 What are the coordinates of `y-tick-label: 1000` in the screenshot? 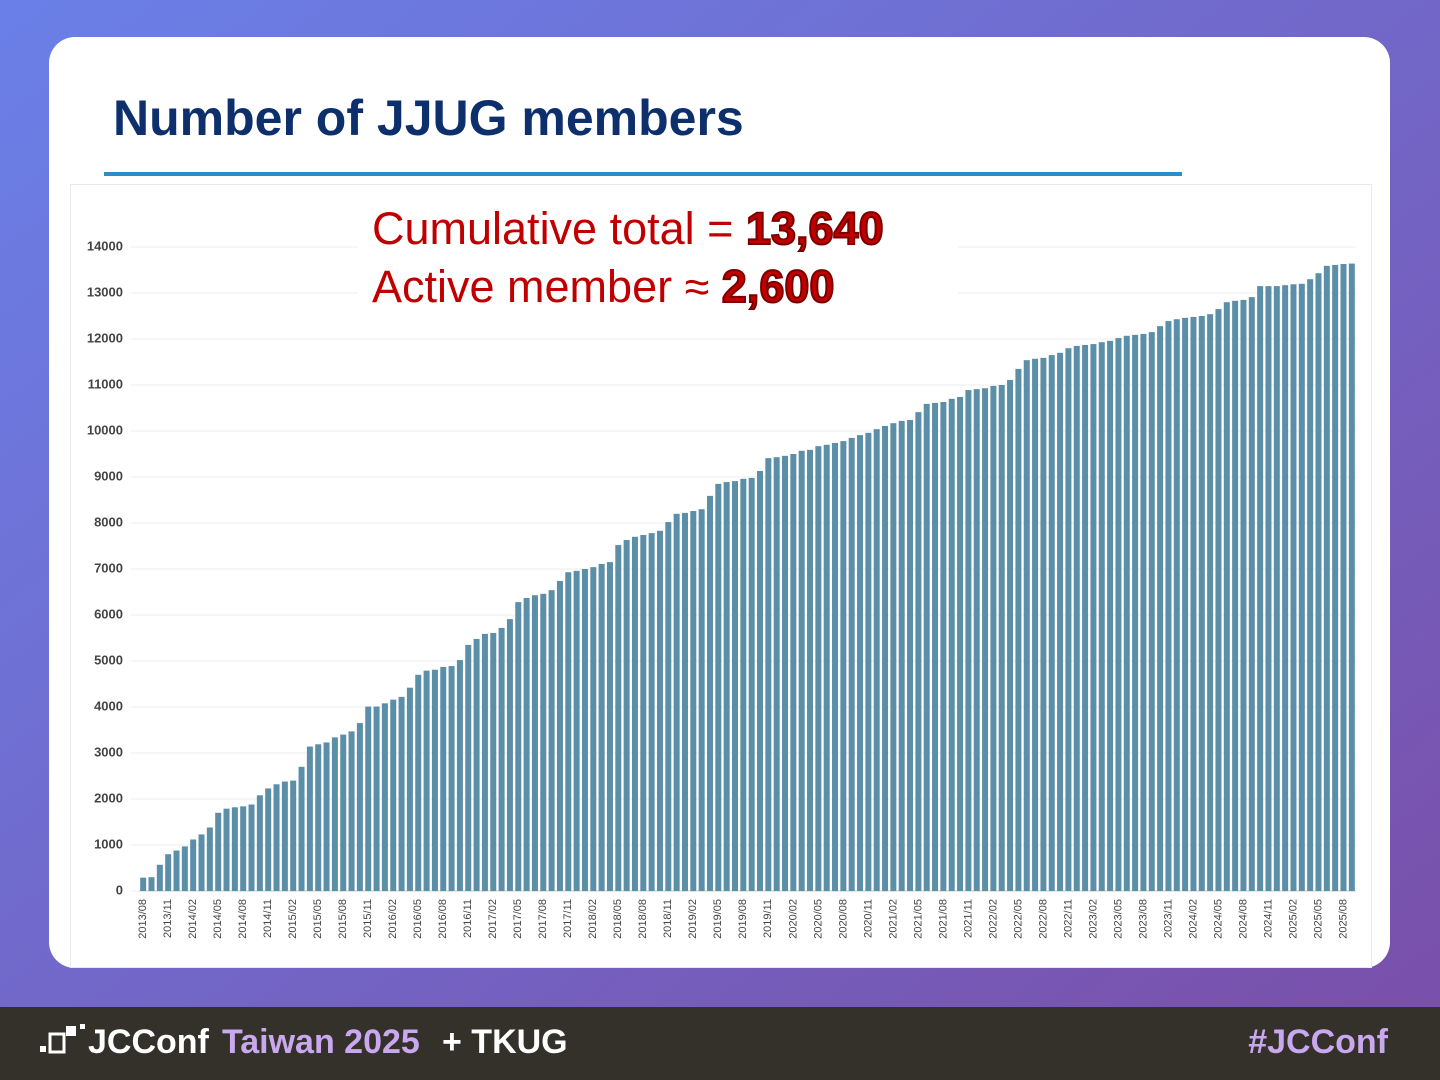 It's located at (108, 843).